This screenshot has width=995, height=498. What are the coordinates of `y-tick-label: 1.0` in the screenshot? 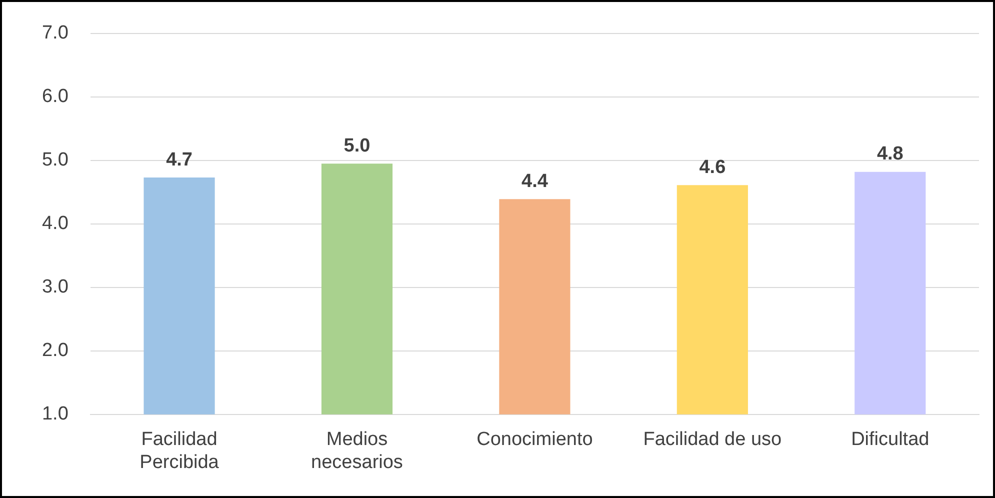 It's located at (55, 414).